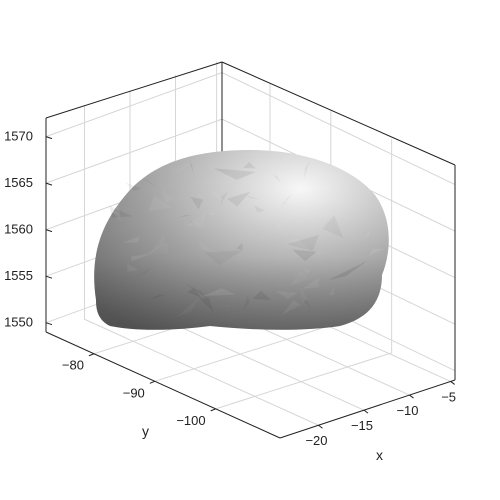  I want to click on x-axis-title: x, so click(379, 455).